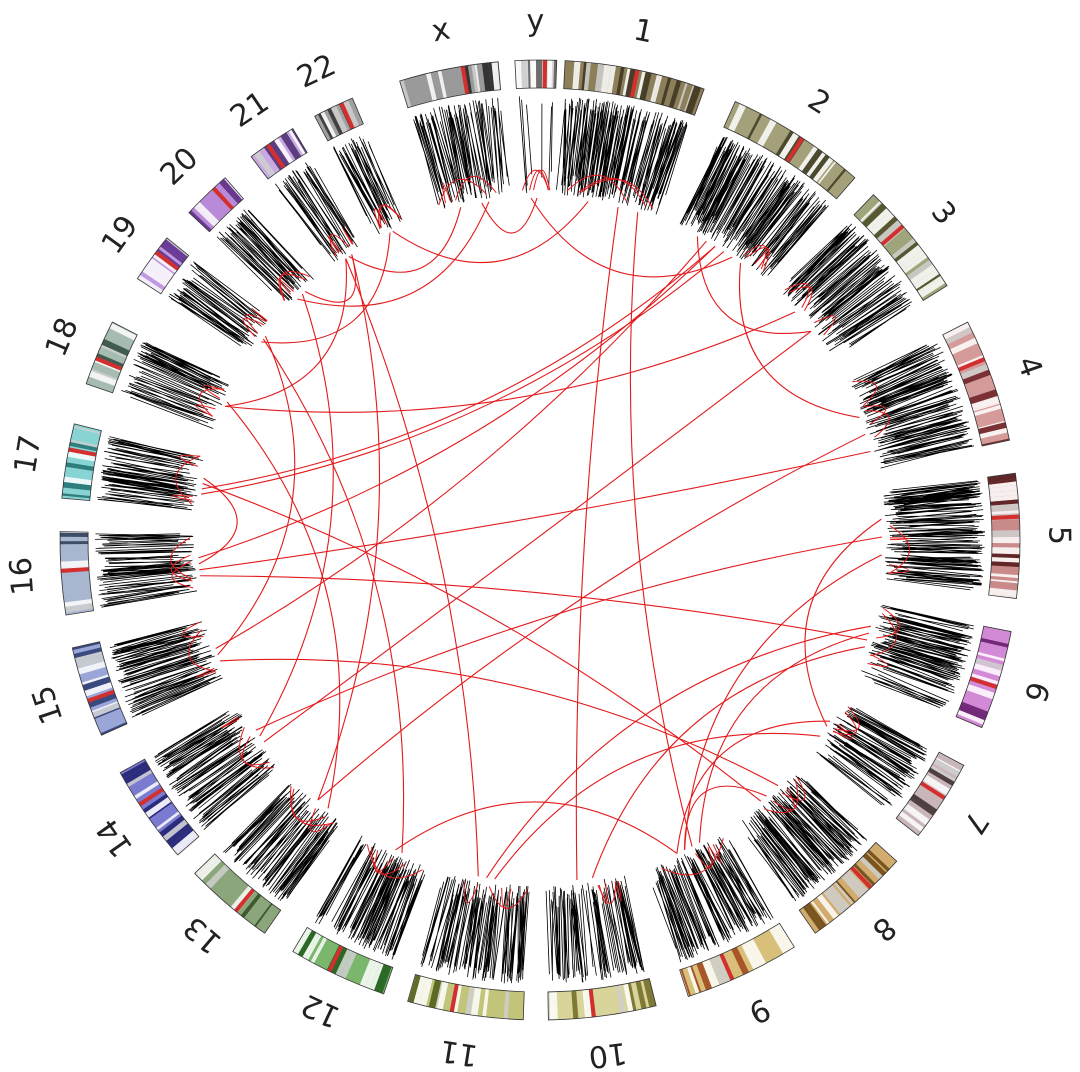 The width and height of the screenshot is (1080, 1072). What do you see at coordinates (934, 535) in the screenshot?
I see `chromosome-5-track` at bounding box center [934, 535].